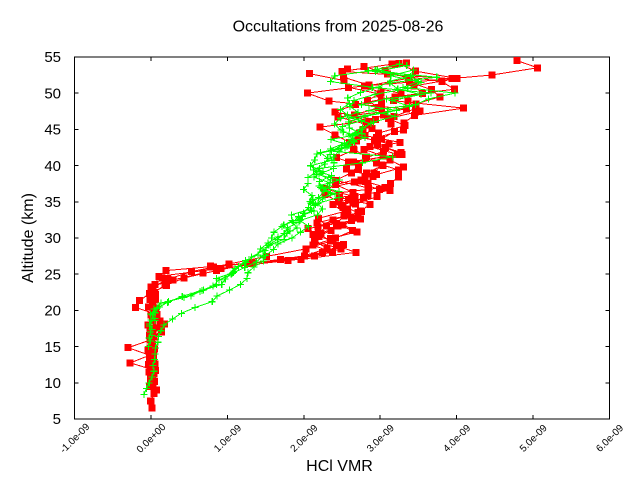 Image resolution: width=640 pixels, height=485 pixels. I want to click on svg-text: HCl VMR, so click(339, 466).